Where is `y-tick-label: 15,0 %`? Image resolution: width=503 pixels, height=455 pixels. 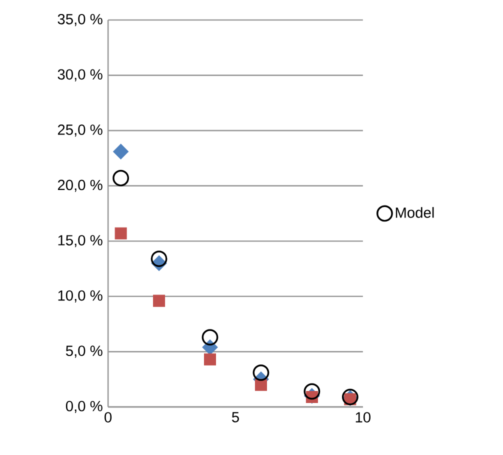 y-tick-label: 15,0 % is located at coordinates (80, 241).